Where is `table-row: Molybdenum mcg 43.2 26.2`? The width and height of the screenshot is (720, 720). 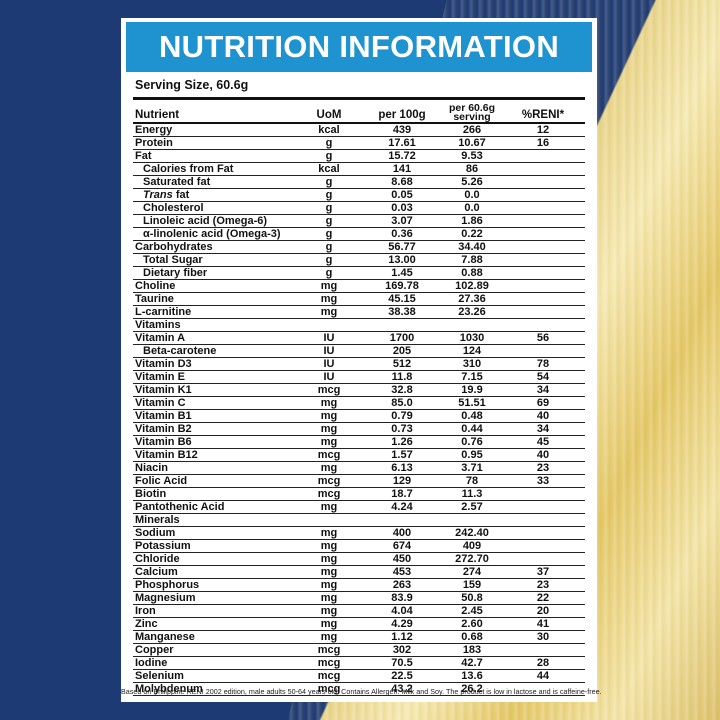
table-row: Molybdenum mcg 43.2 26.2 is located at coordinates (359, 689).